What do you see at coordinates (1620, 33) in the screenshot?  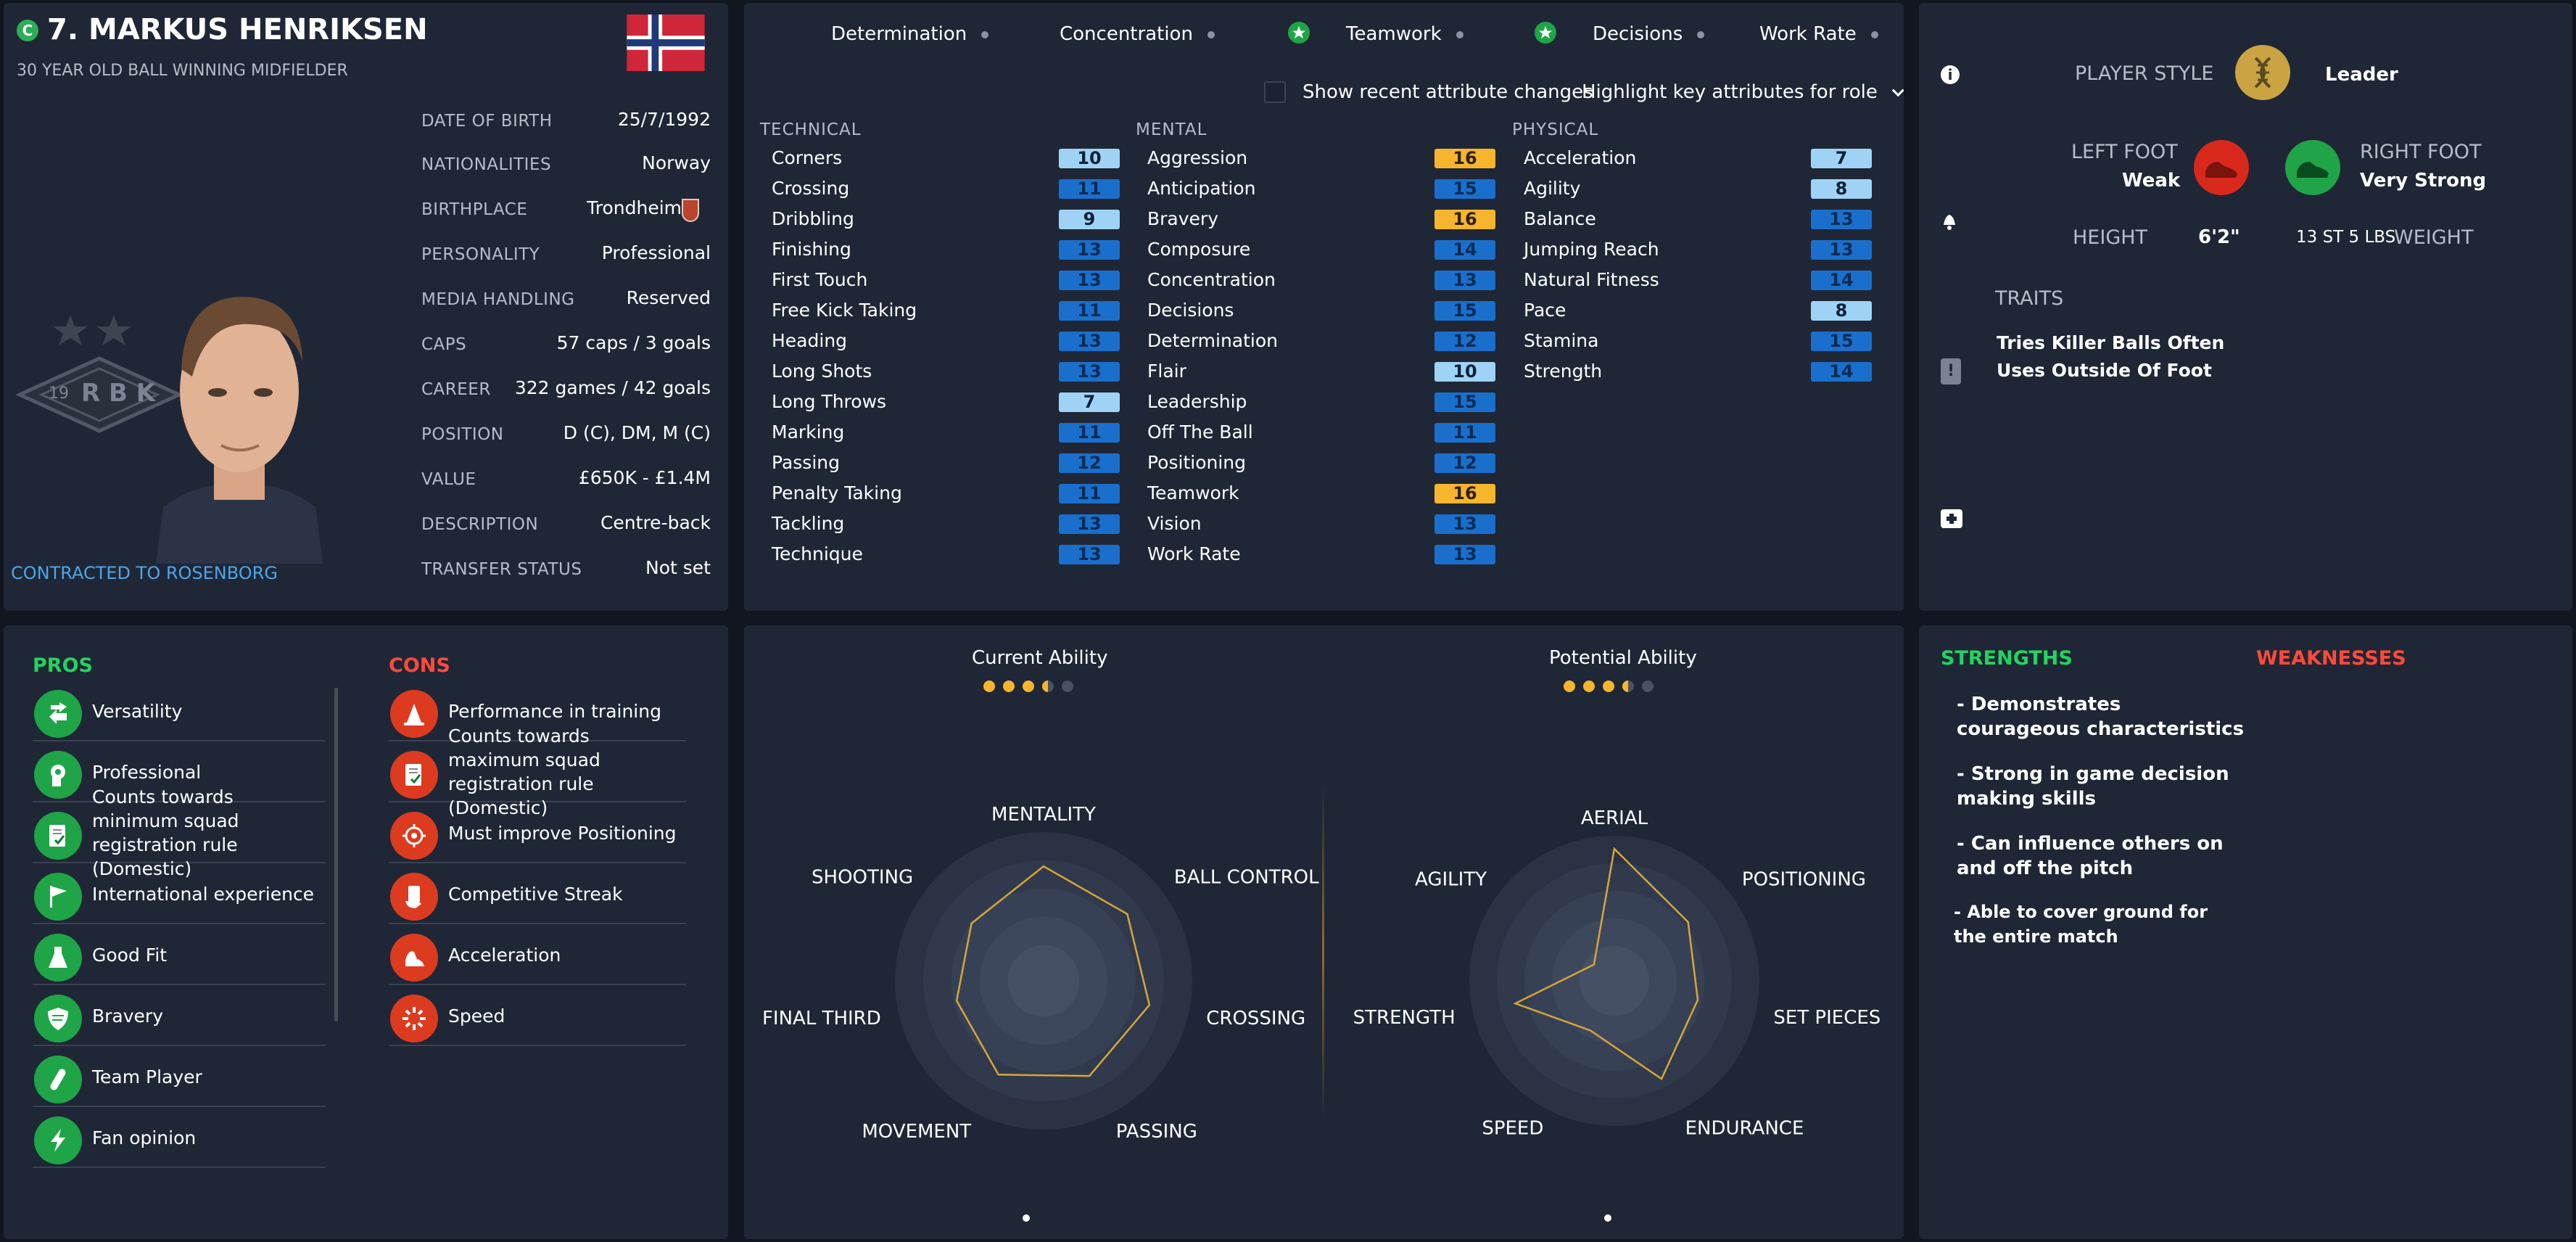 I see `key-attribute: Decisions` at bounding box center [1620, 33].